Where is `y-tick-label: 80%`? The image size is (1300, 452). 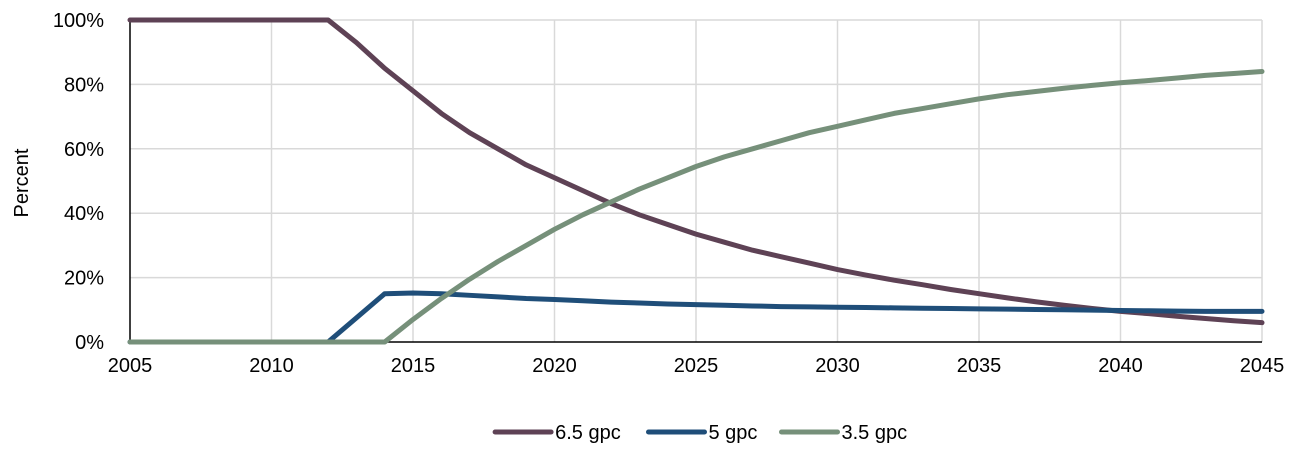
y-tick-label: 80% is located at coordinates (84, 85).